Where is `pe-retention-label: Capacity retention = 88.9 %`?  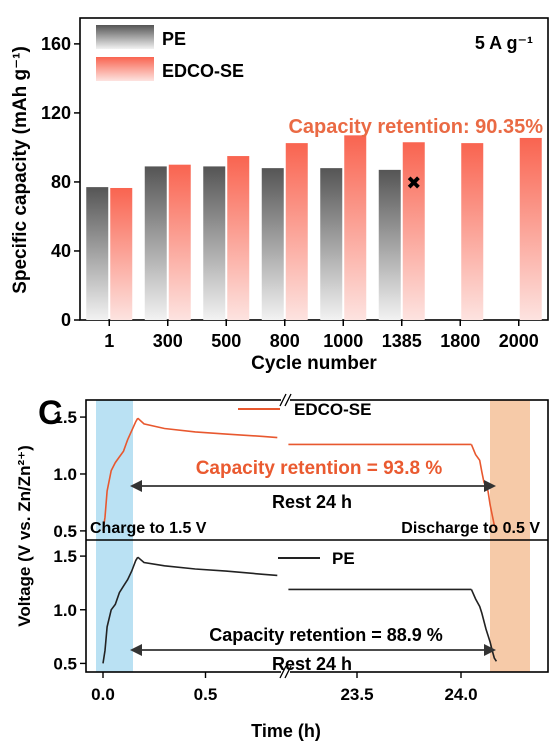 pe-retention-label: Capacity retention = 88.9 % is located at coordinates (326, 635).